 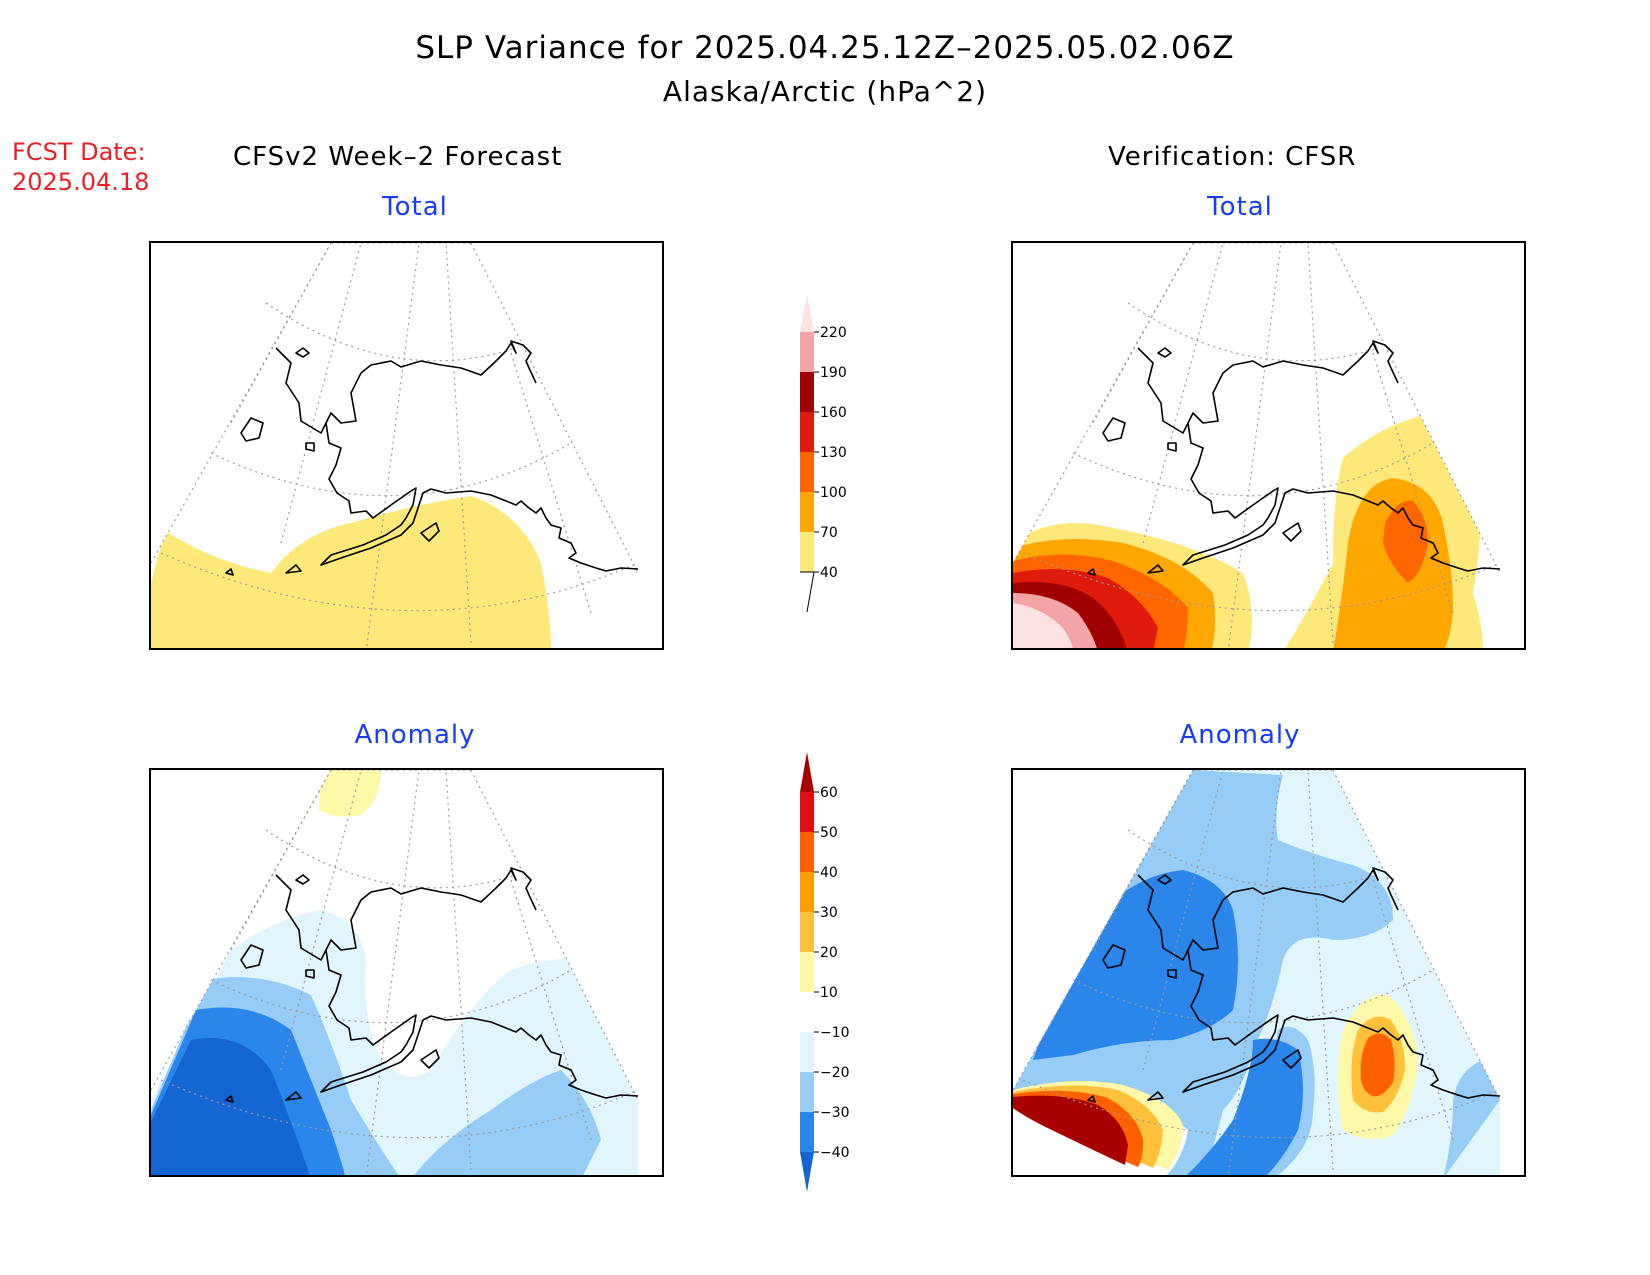 What do you see at coordinates (395, 972) in the screenshot?
I see `map-forecast-anomaly-graphic` at bounding box center [395, 972].